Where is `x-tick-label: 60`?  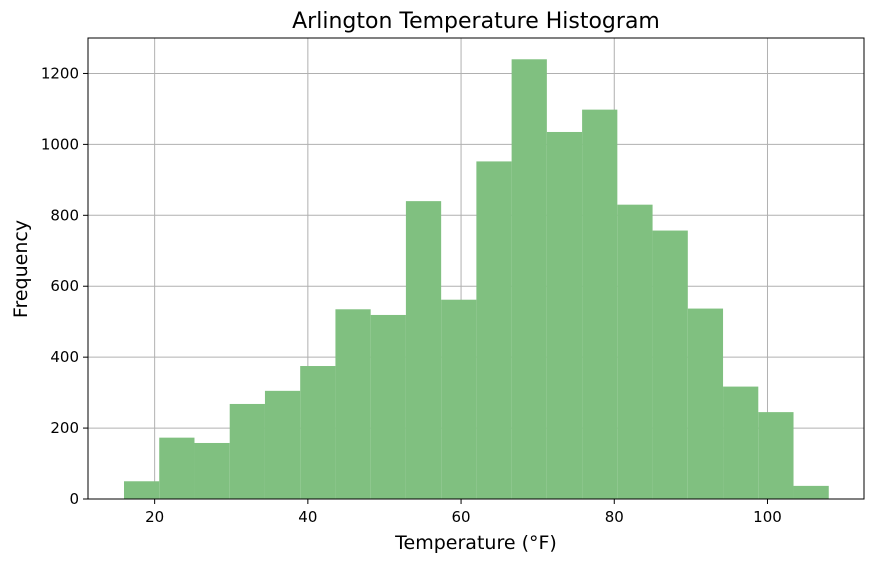
x-tick-label: 60 is located at coordinates (461, 517).